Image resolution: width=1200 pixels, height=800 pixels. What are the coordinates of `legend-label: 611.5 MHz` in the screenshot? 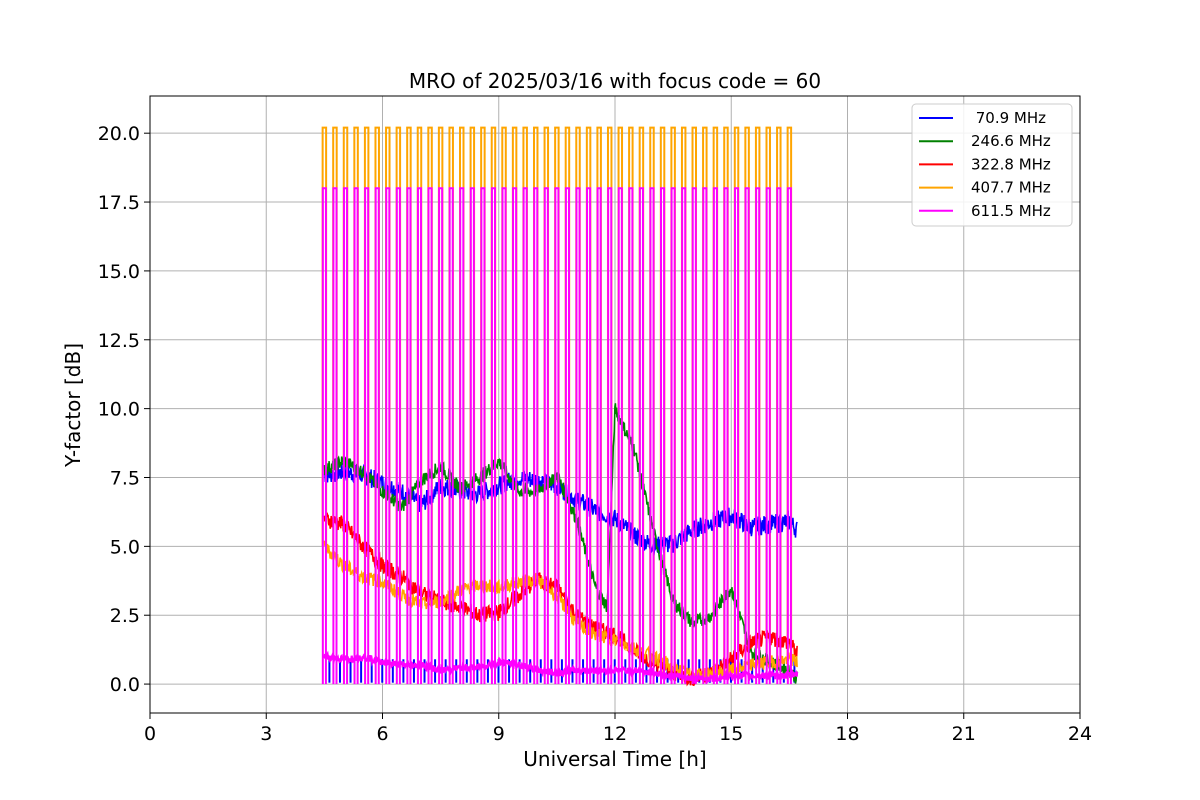 It's located at (1011, 211).